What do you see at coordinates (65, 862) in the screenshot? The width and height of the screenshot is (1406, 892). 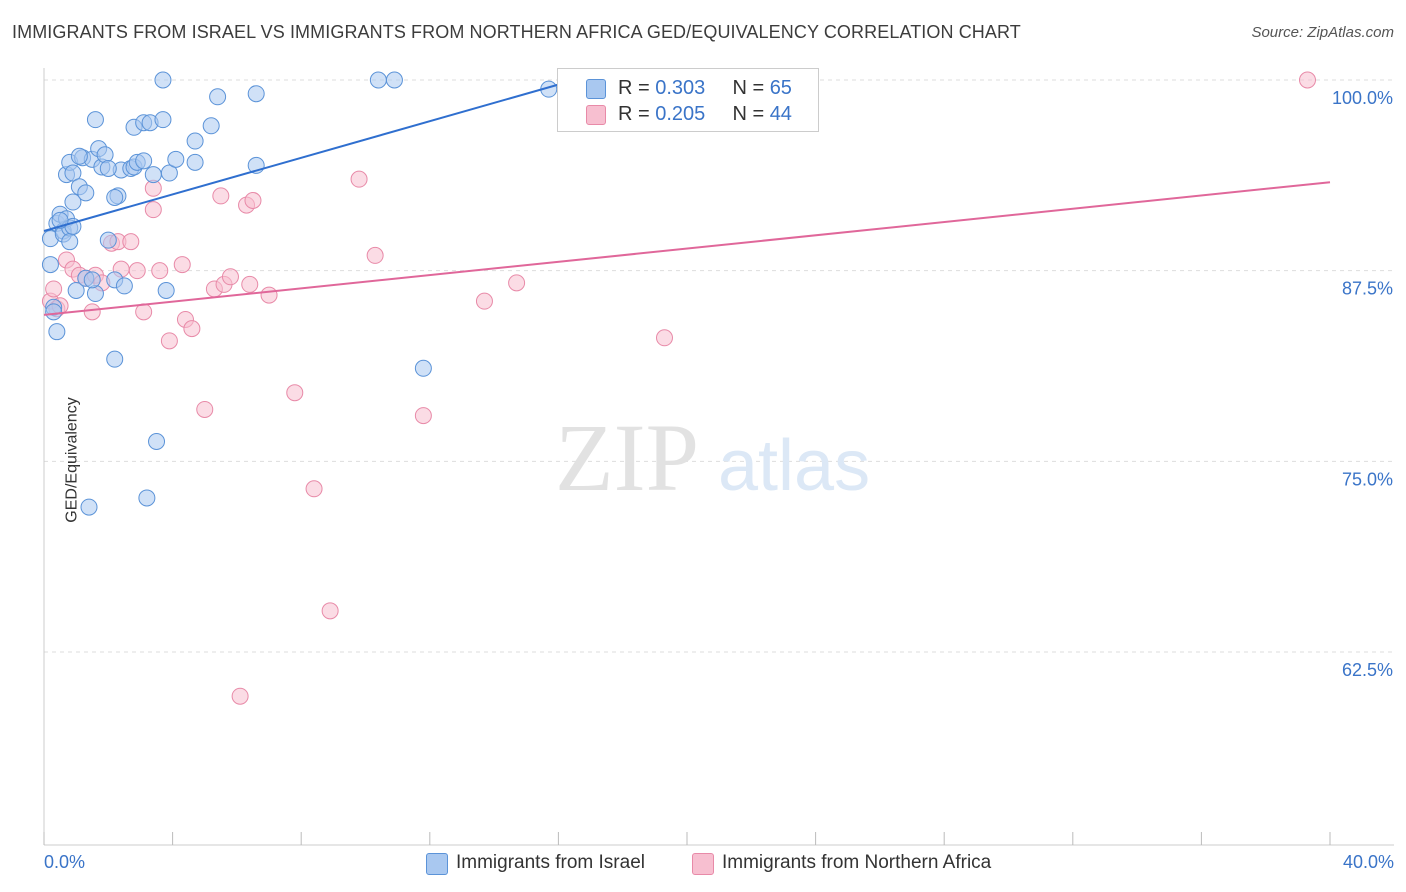 I see `x-tick-label-min: 0.0%` at bounding box center [65, 862].